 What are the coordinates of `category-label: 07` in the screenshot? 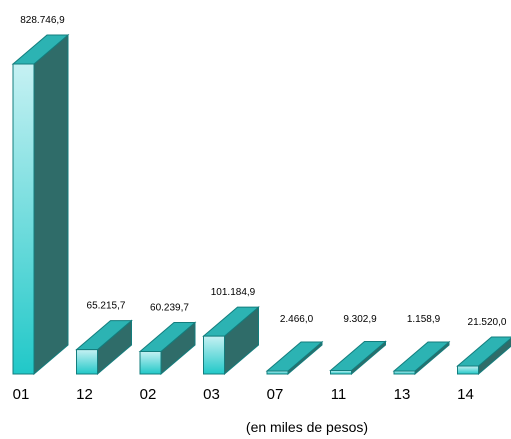 It's located at (275, 394).